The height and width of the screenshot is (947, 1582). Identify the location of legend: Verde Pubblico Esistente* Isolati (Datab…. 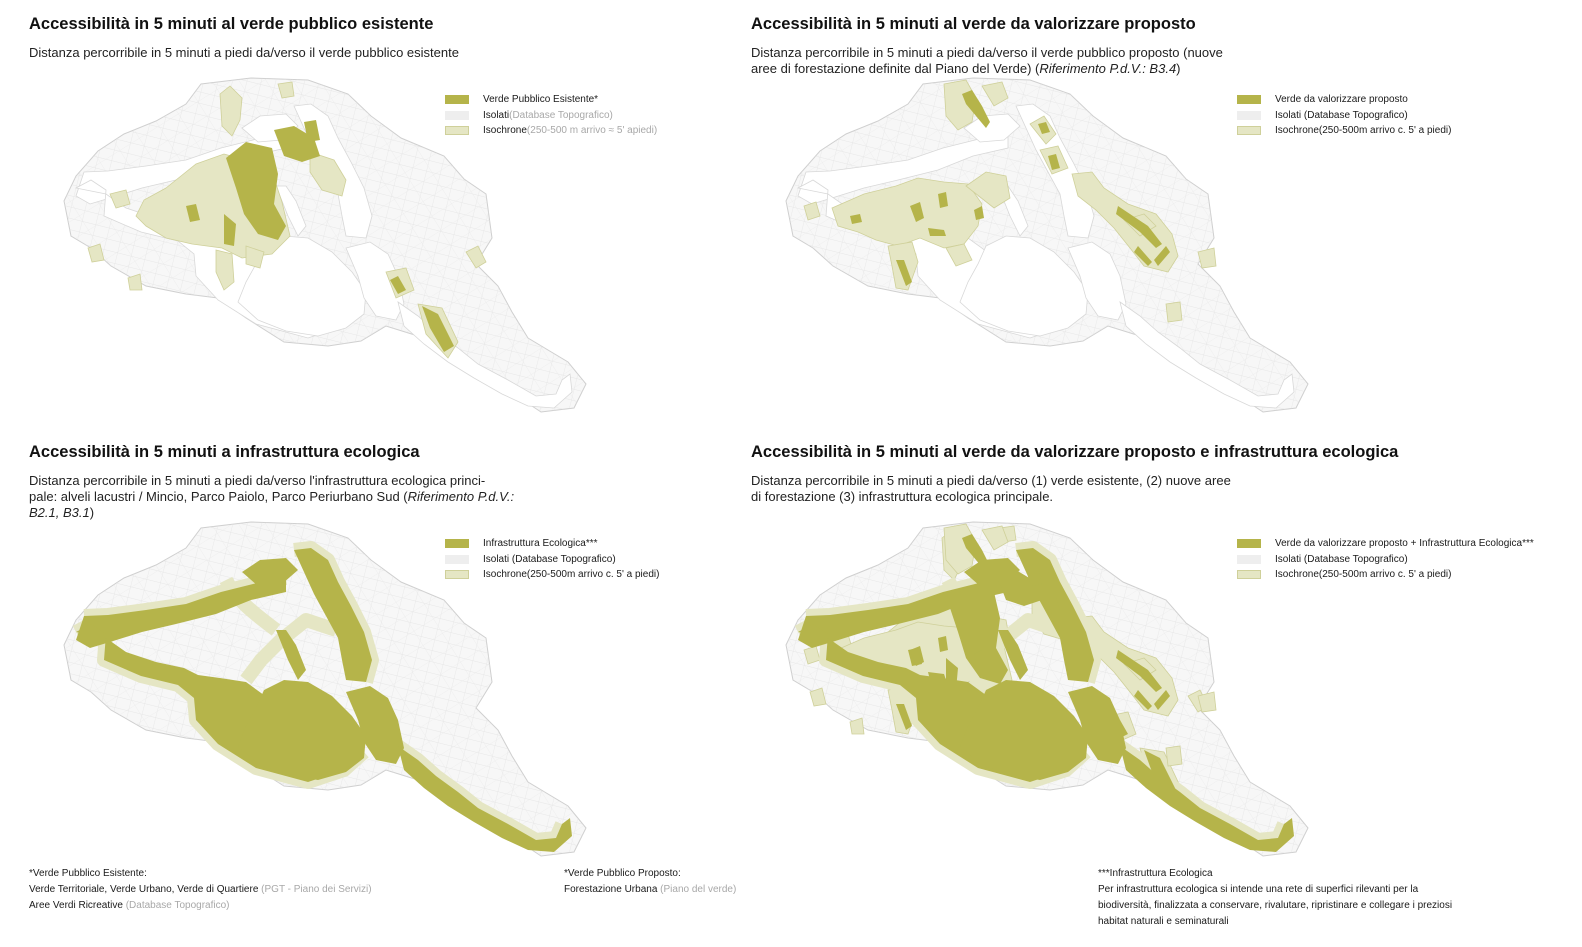
(551, 115).